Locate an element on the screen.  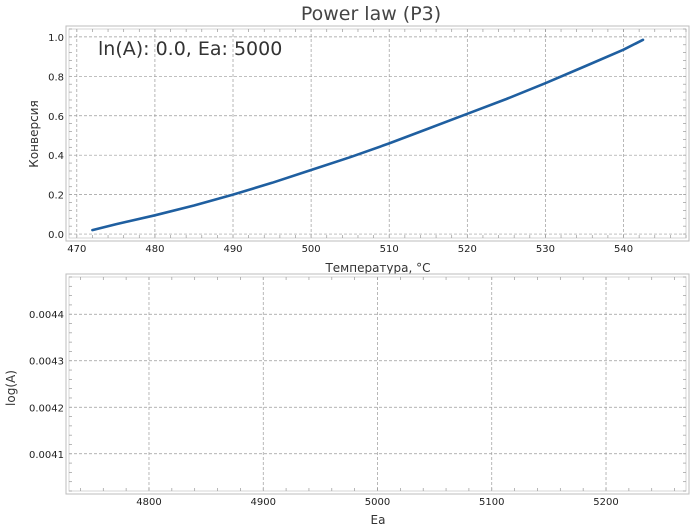
x-tick-label: 510 is located at coordinates (389, 249).